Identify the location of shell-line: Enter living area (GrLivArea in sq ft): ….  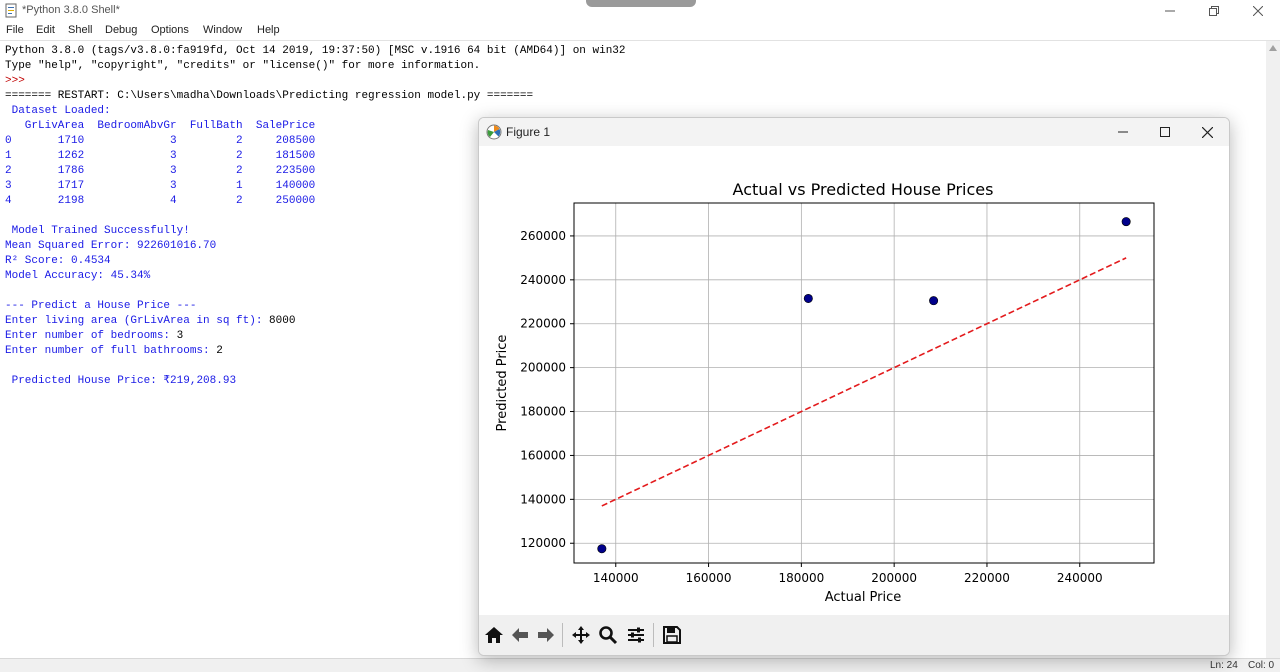
(150, 321).